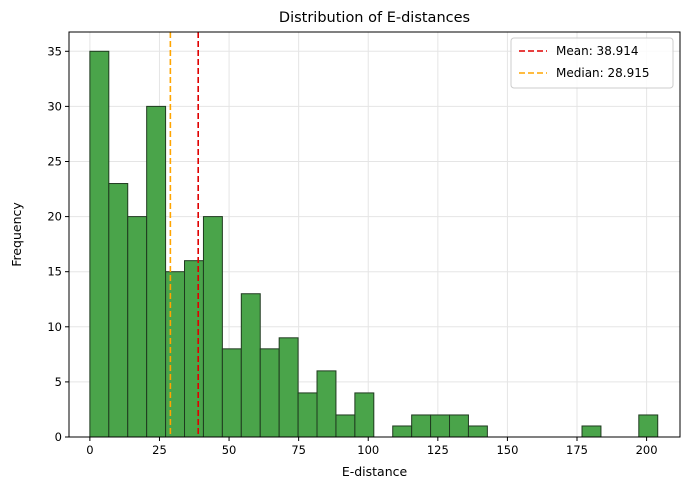 This screenshot has height=490, width=690. What do you see at coordinates (58, 244) in the screenshot?
I see `y-axis-ticks: 0 5 10 15 20 25 30 35` at bounding box center [58, 244].